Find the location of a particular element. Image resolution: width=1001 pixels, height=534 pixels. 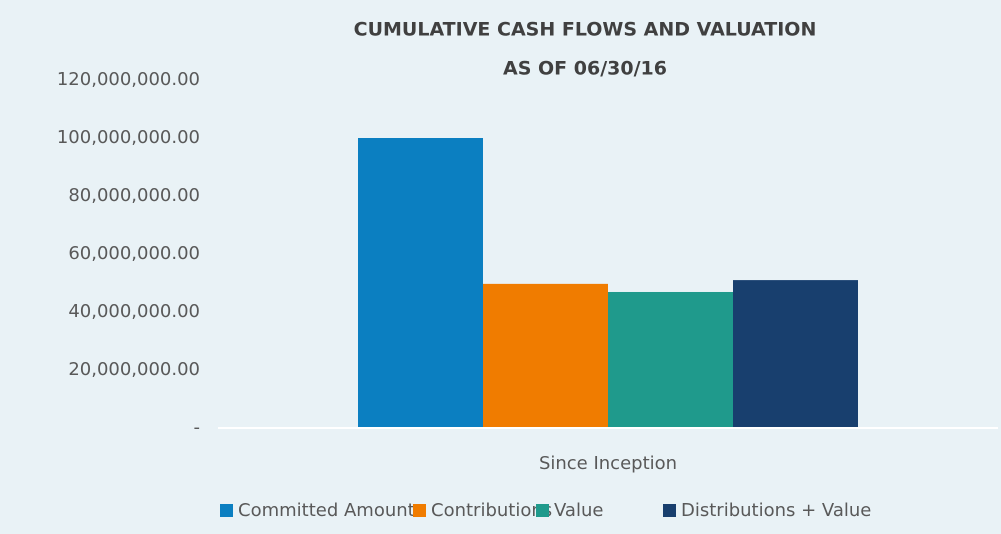

y-tick-label: 100,000,000.00 is located at coordinates (128, 137).